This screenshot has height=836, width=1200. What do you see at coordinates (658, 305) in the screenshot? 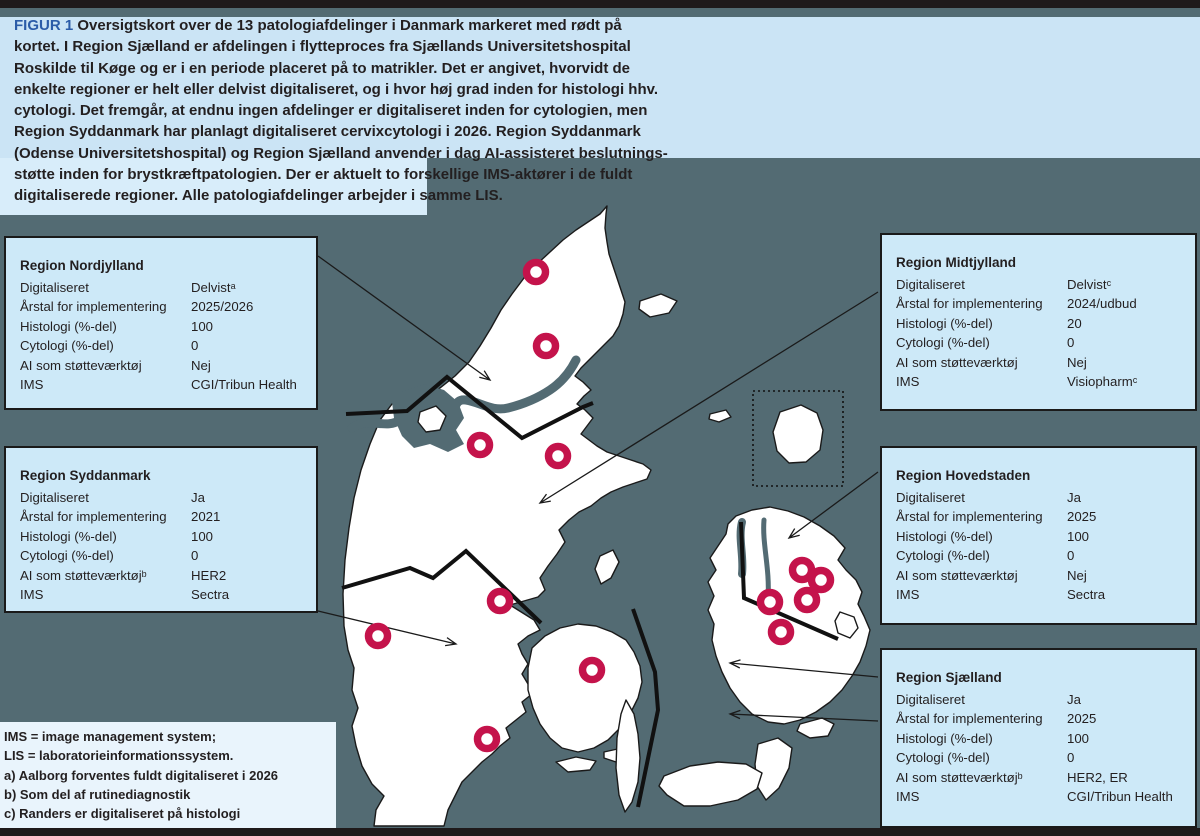
I see `laesoe-island` at bounding box center [658, 305].